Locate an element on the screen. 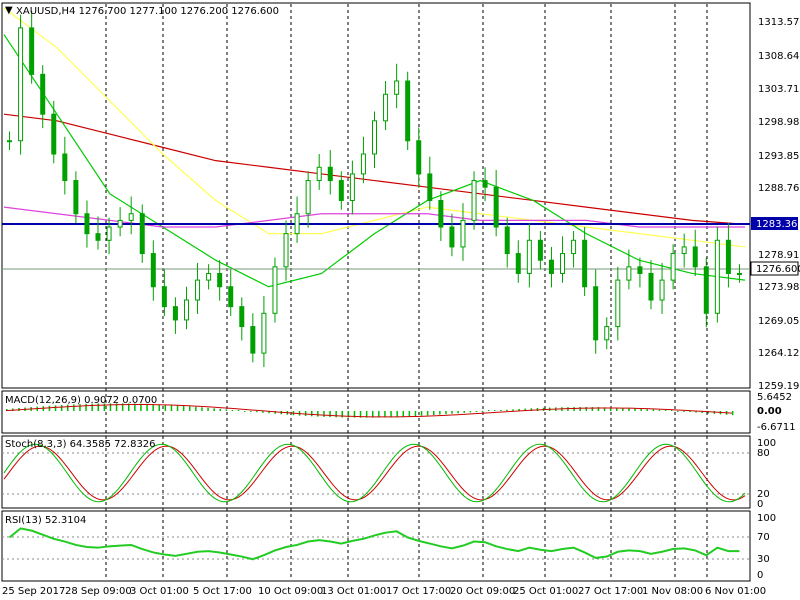  level-price-tag is located at coordinates (774, 223).